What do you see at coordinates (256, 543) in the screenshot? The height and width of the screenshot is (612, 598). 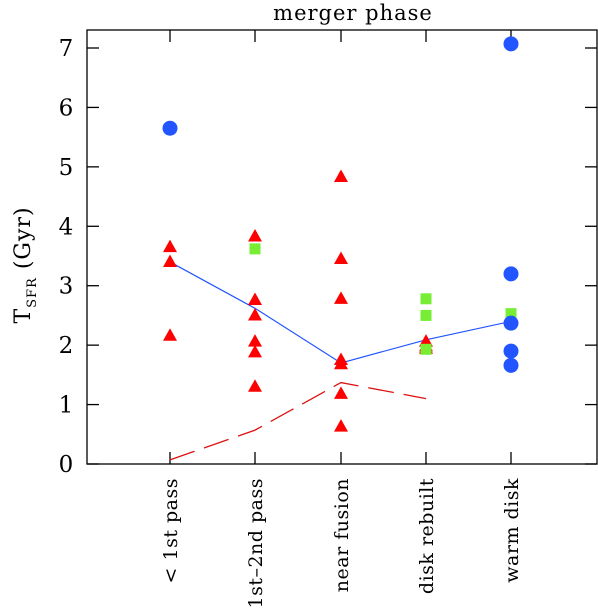 I see `x-tick-label: 1st–2nd pass` at bounding box center [256, 543].